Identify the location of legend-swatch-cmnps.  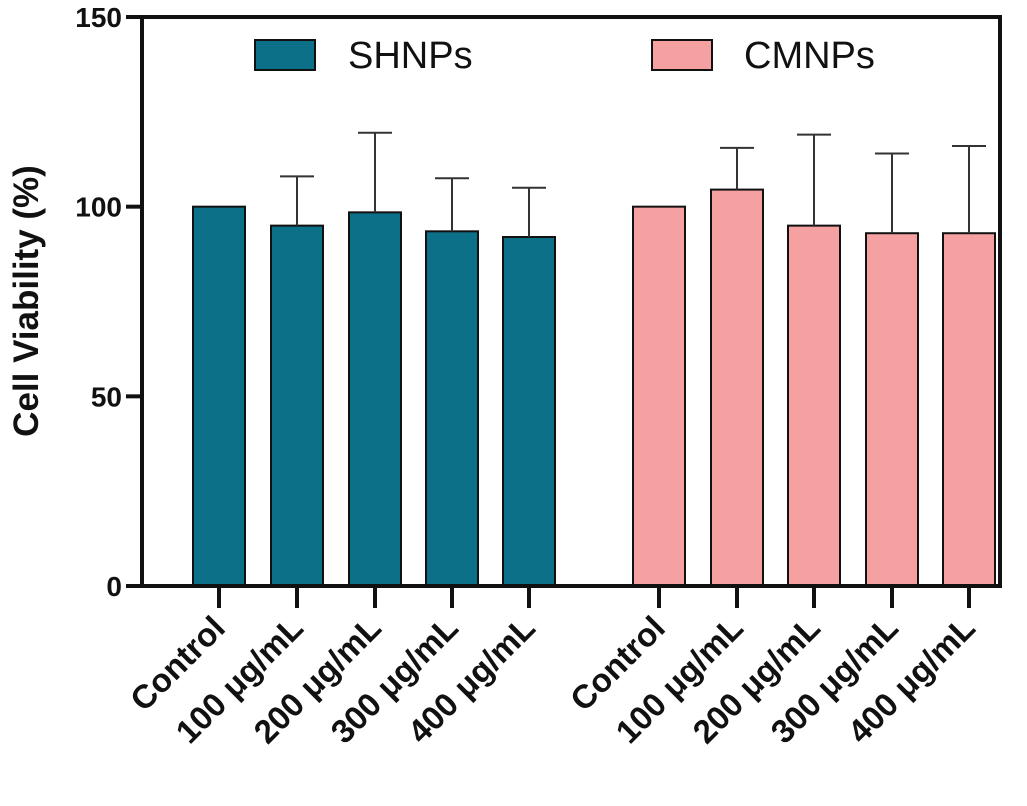
(682, 55).